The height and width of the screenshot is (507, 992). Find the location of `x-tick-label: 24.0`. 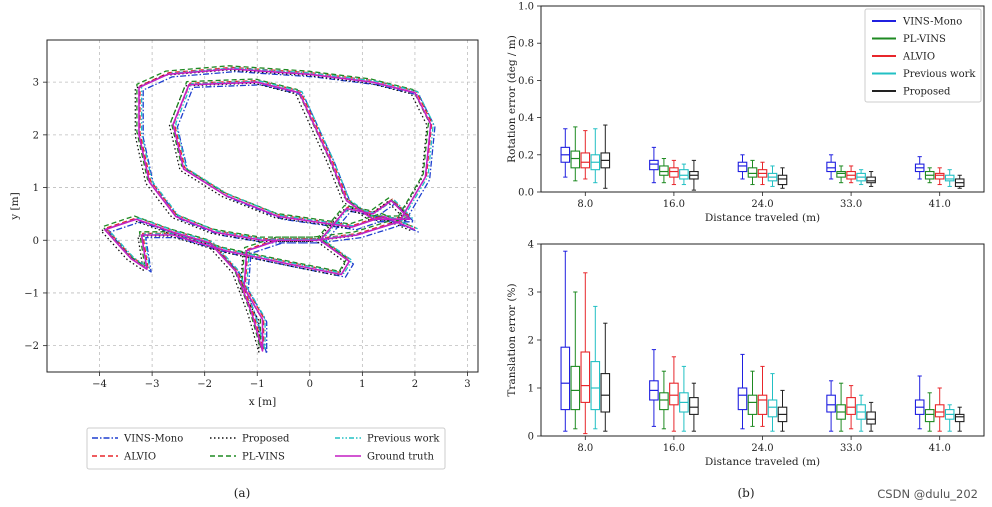

x-tick-label: 24.0 is located at coordinates (762, 448).